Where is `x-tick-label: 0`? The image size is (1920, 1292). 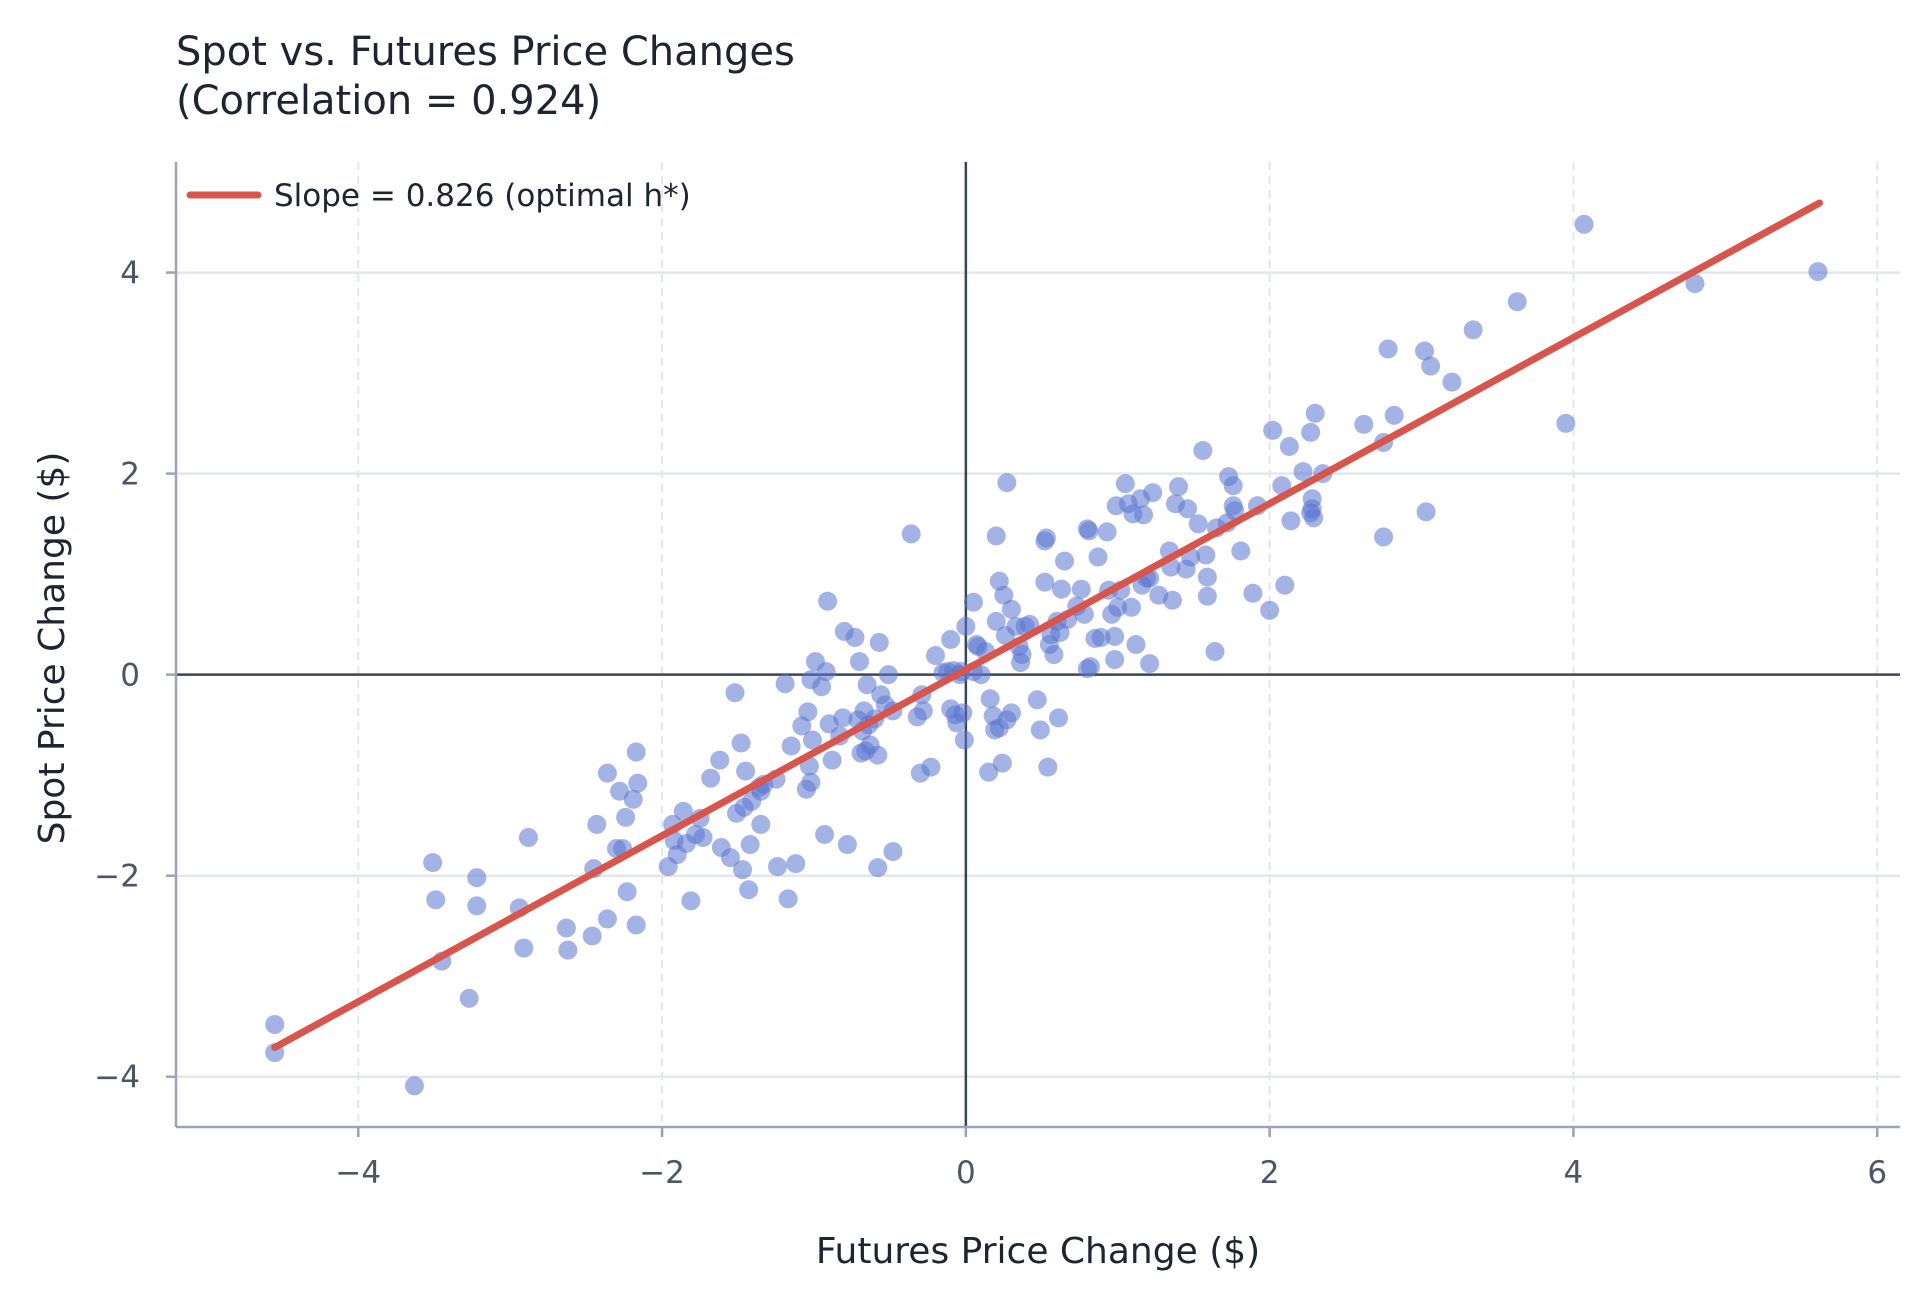 x-tick-label: 0 is located at coordinates (966, 1173).